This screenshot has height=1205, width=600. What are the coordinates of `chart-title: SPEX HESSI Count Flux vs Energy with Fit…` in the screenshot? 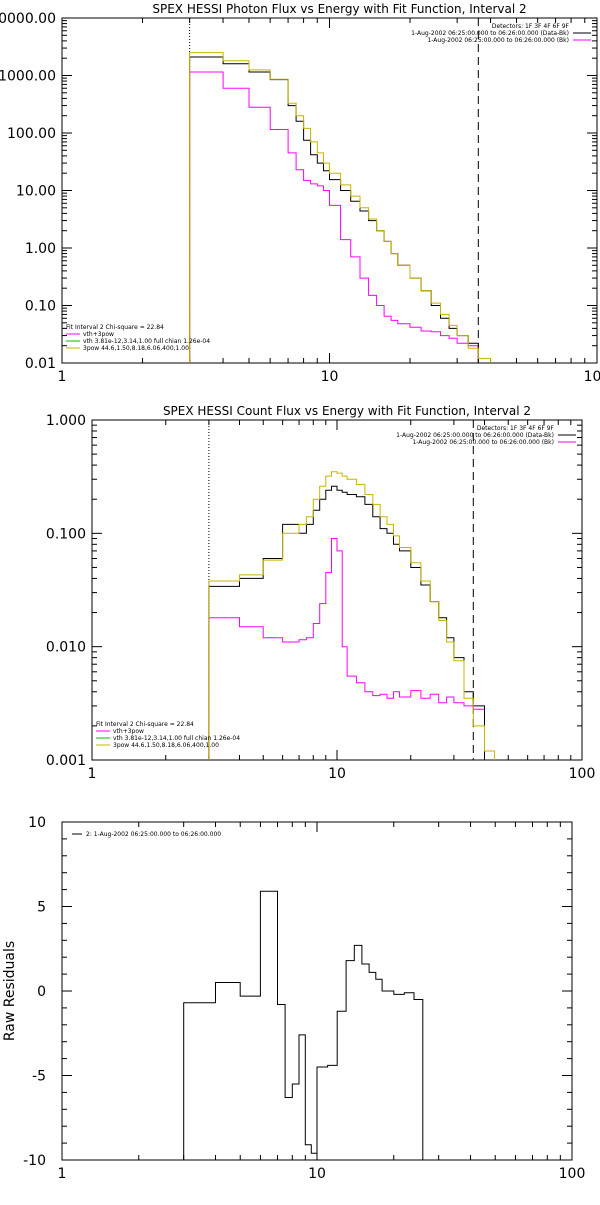 It's located at (347, 411).